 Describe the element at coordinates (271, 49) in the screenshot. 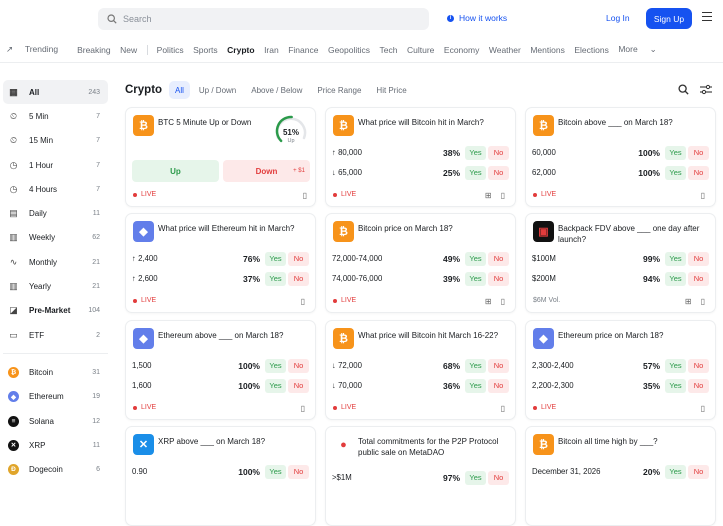

I see `nav-iran: Iran` at that location.